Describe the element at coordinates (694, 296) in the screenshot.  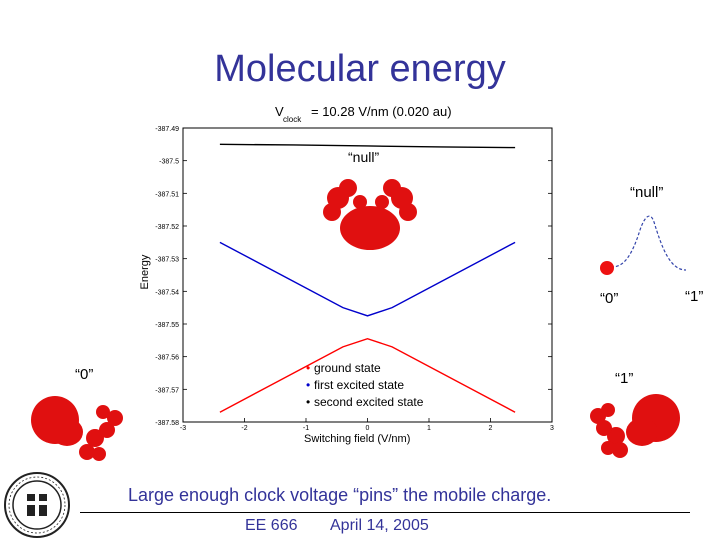
I see `one-label-far: “1”` at that location.